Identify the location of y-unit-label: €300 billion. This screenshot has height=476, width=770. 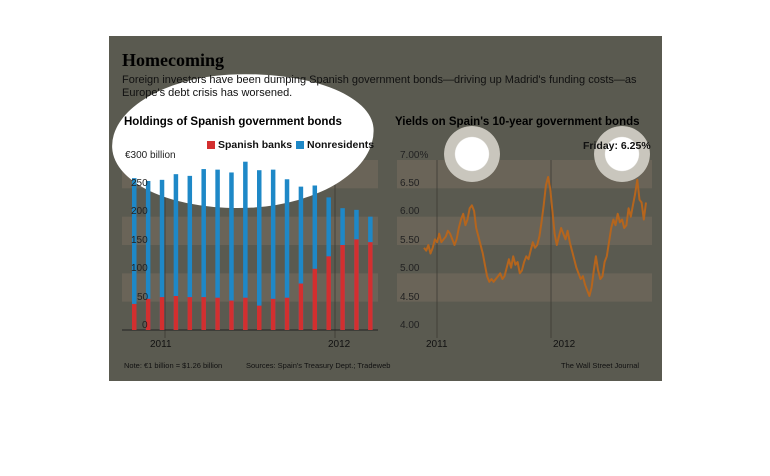
(150, 155).